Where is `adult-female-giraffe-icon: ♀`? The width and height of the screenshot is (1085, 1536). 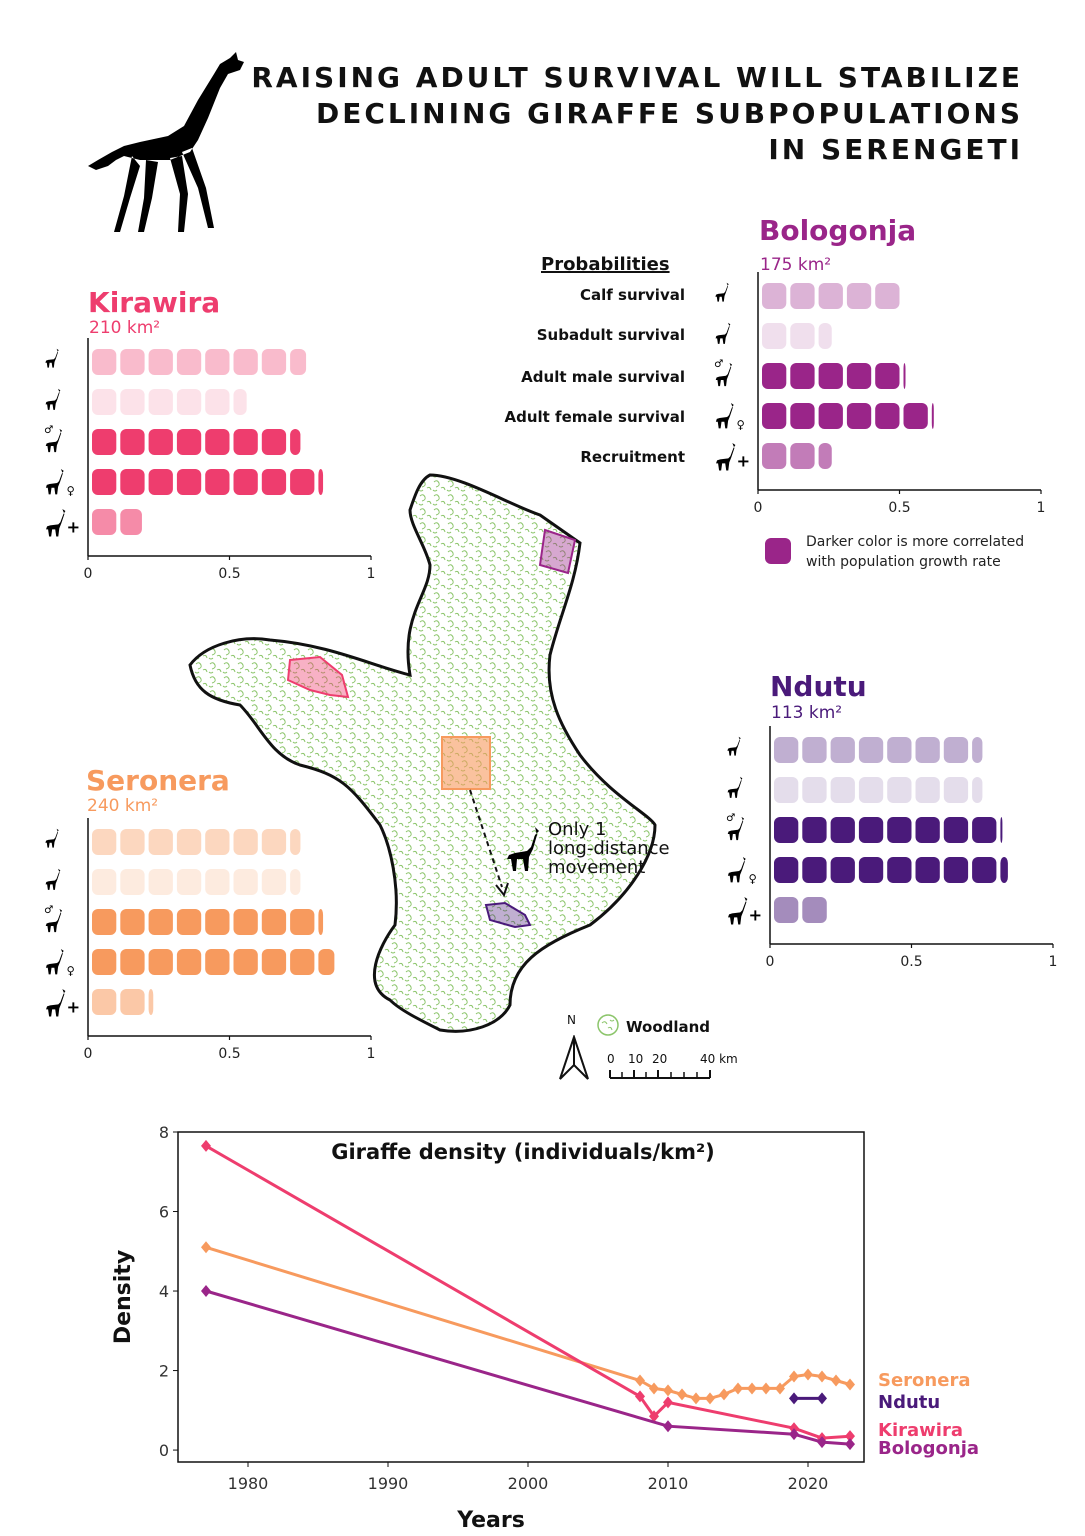 adult-female-giraffe-icon: ♀ is located at coordinates (730, 416).